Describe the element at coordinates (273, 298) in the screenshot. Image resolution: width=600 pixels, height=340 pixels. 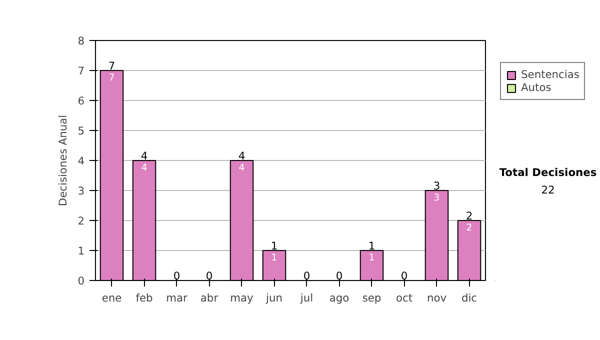
I see `x-tick-label: jun` at that location.